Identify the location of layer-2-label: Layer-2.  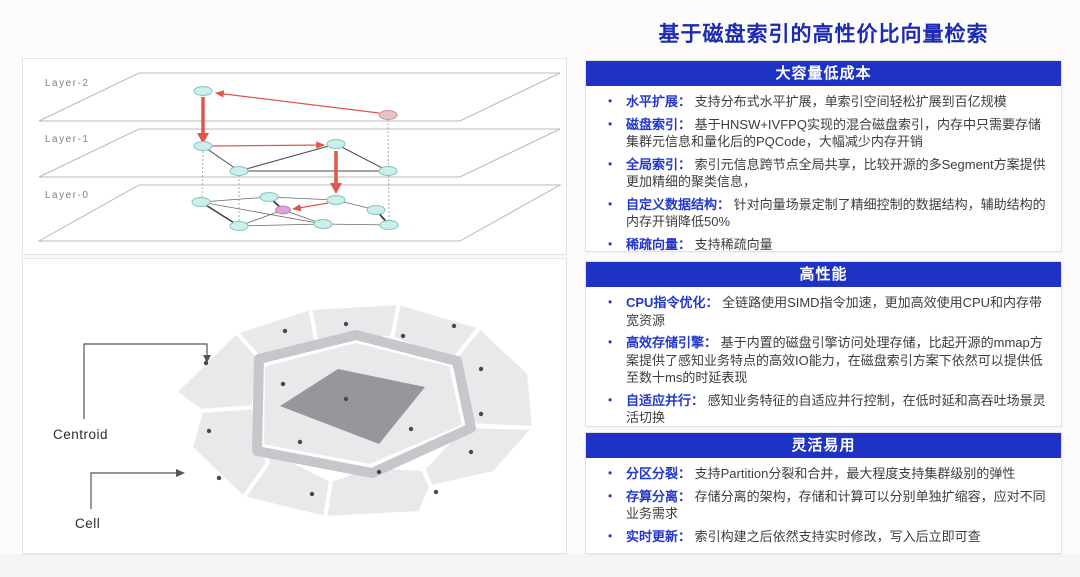
(67, 83).